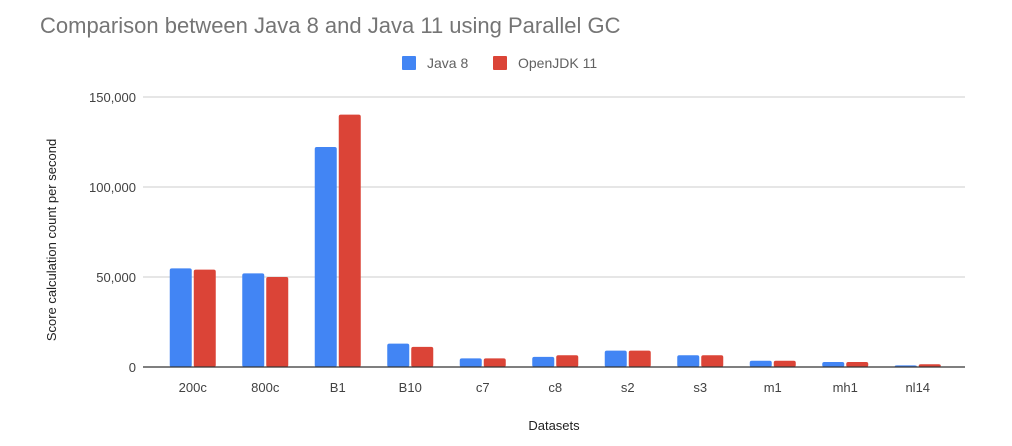 This screenshot has width=1012, height=446. I want to click on x-tick-label: B1, so click(338, 387).